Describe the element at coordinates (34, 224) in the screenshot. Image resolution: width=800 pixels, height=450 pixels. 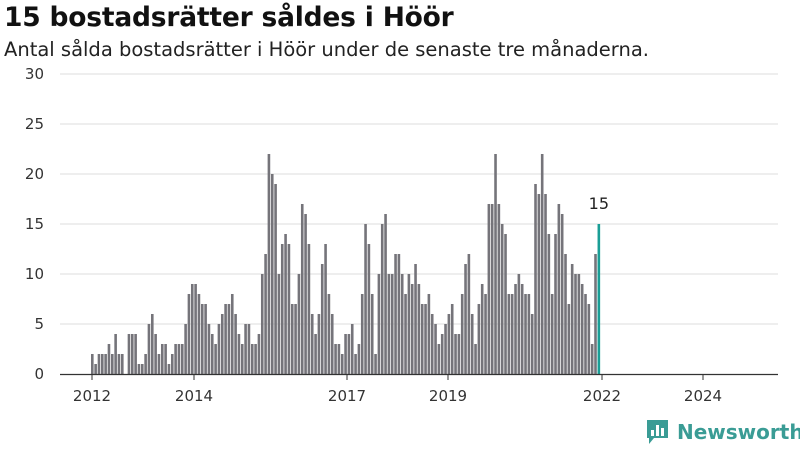
I see `y-tick-label: 15` at that location.